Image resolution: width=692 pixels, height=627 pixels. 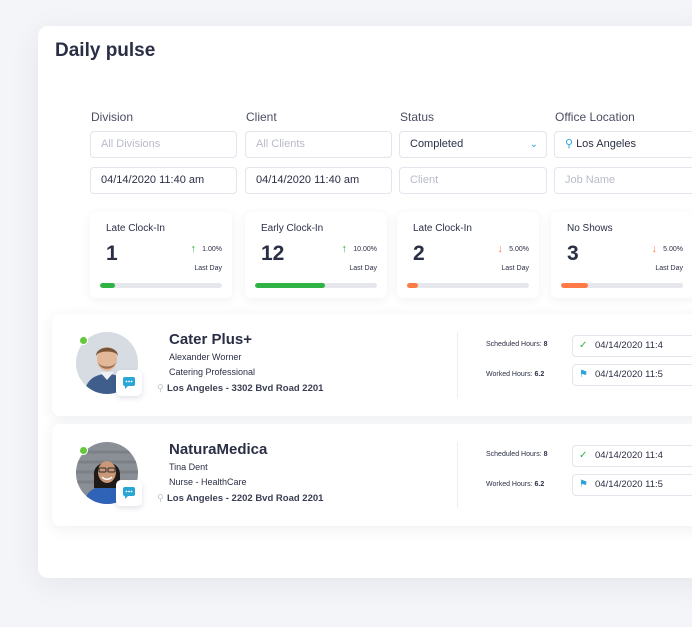 I want to click on address: ⚲ Los Angeles - 2202 Bvd Road 2201, so click(x=240, y=498).